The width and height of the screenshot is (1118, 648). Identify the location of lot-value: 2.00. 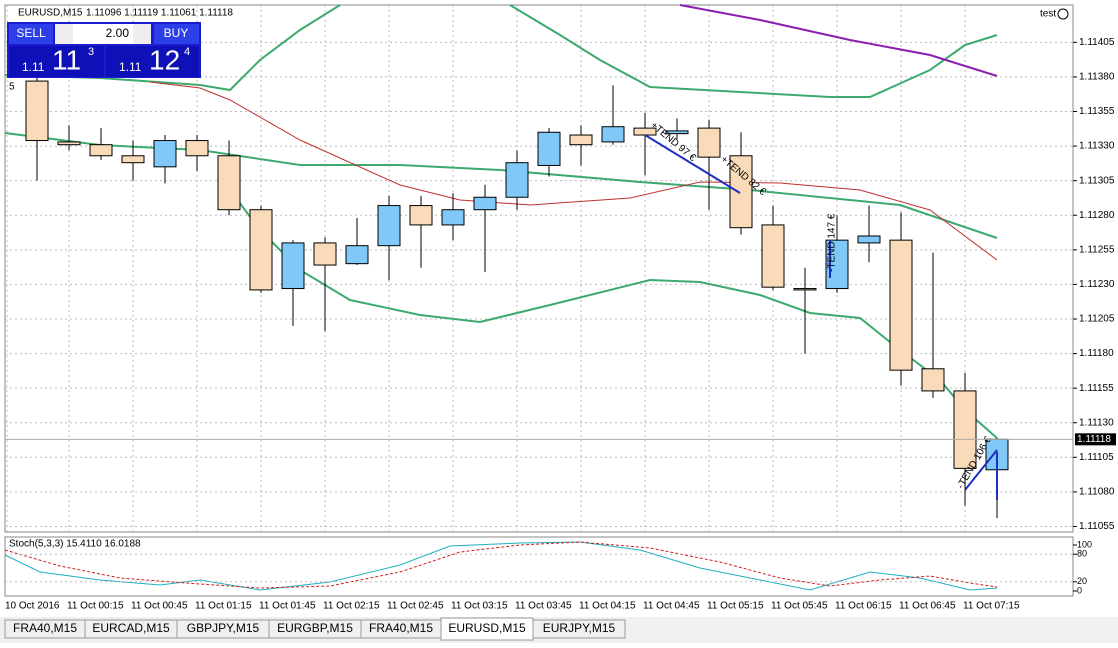
(118, 33).